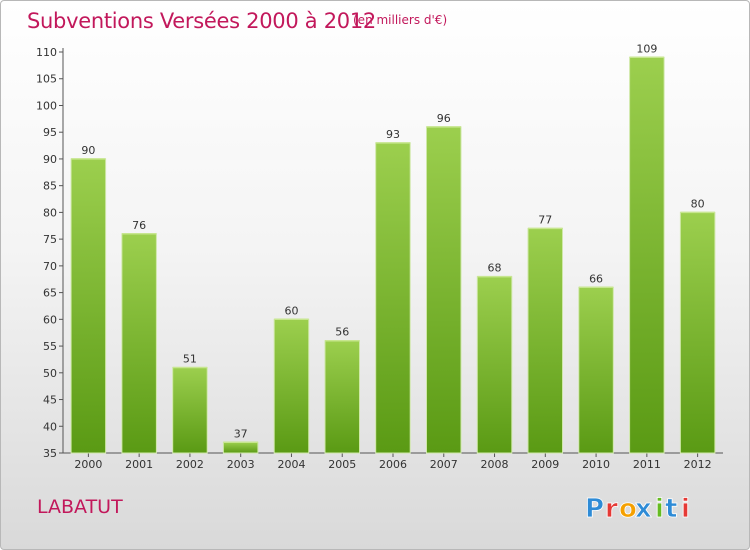 Image resolution: width=750 pixels, height=550 pixels. Describe the element at coordinates (671, 509) in the screenshot. I see `logo-letter: t` at that location.